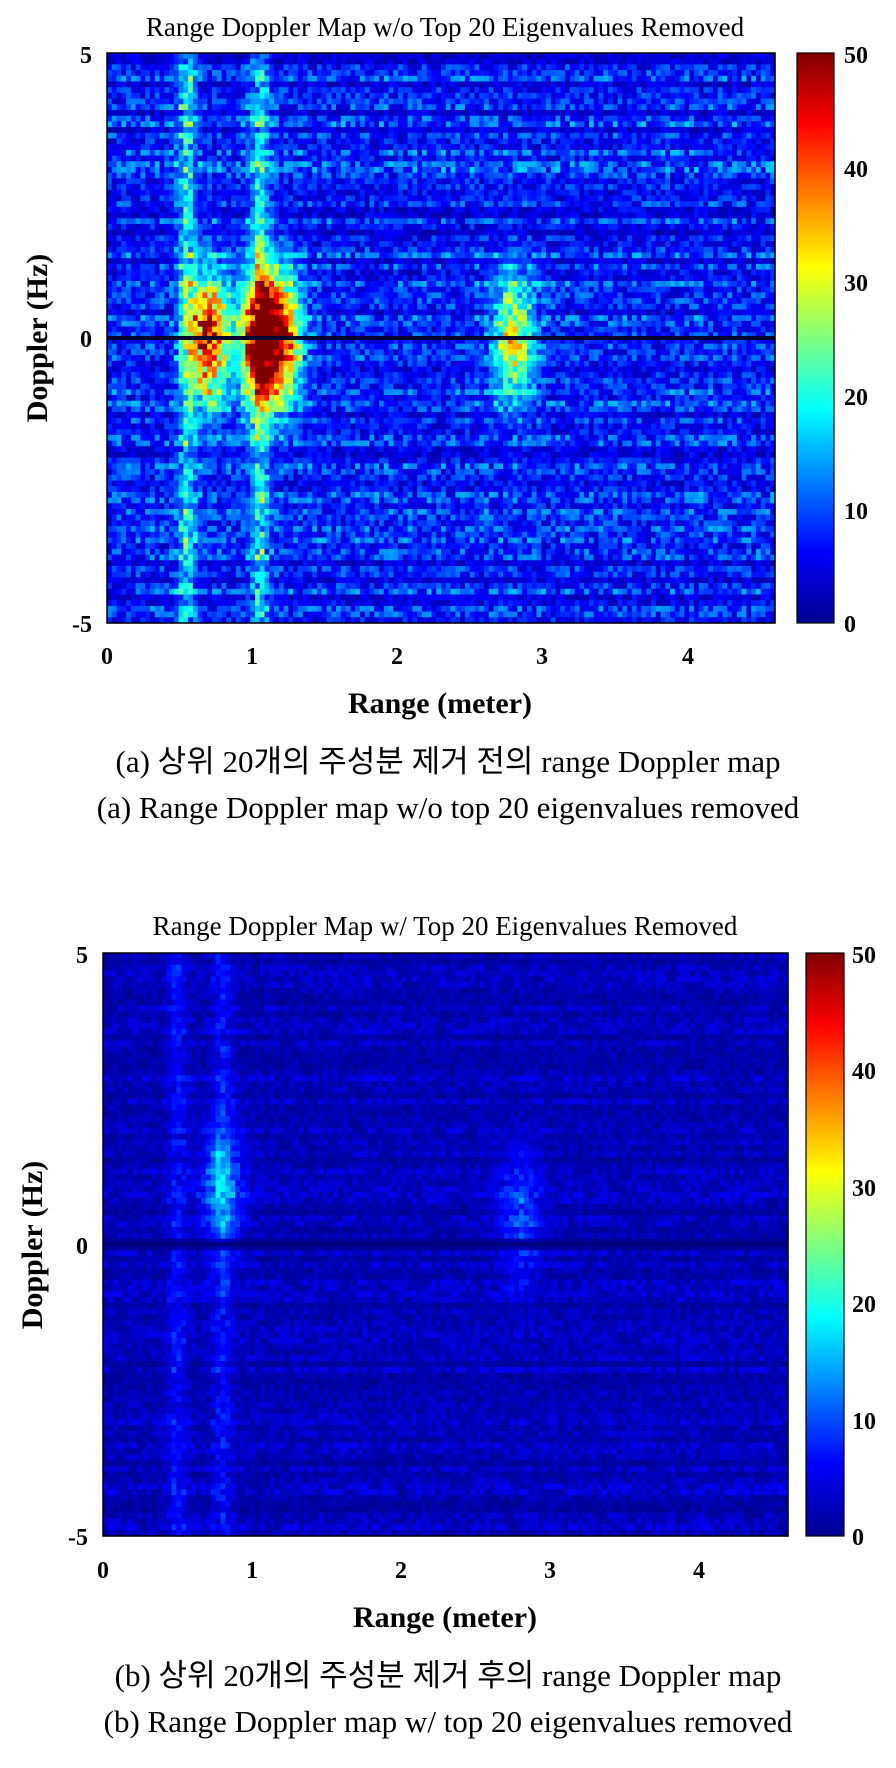 Image resolution: width=896 pixels, height=1768 pixels. What do you see at coordinates (82, 956) in the screenshot?
I see `chart-b-ytick-5: 5` at bounding box center [82, 956].